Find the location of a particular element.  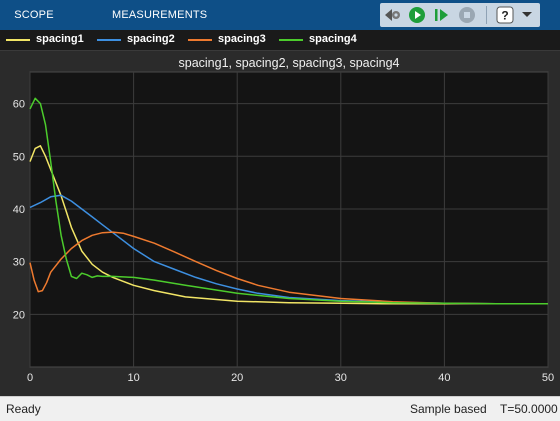

legend: spacing1 spacing2 spacing3 spacing4 is located at coordinates (280, 40).